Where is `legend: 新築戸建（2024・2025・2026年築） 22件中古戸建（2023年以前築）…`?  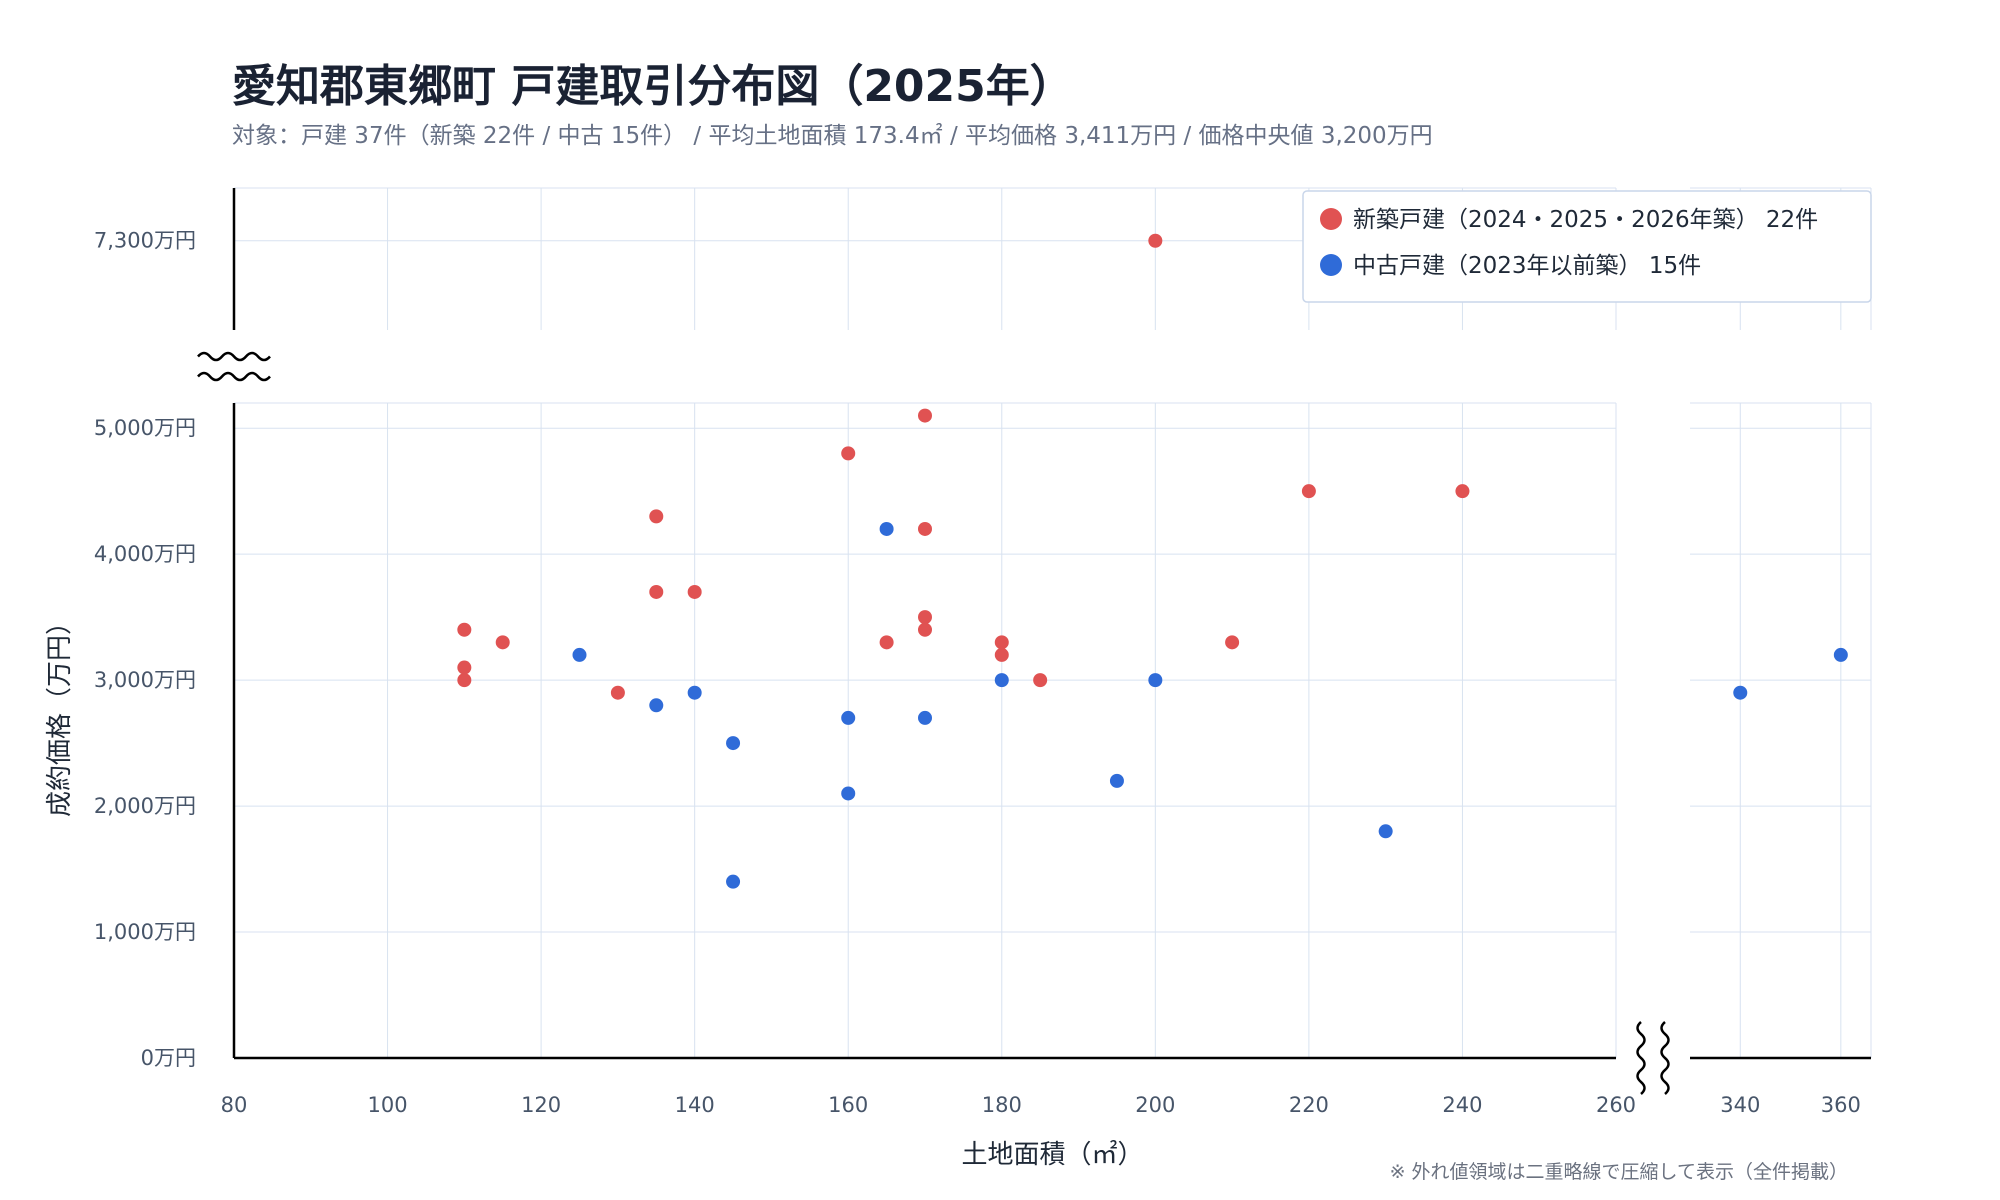
legend: 新築戸建（2024・2025・2026年築） 22件中古戸建（2023年以前築）… is located at coordinates (1587, 246).